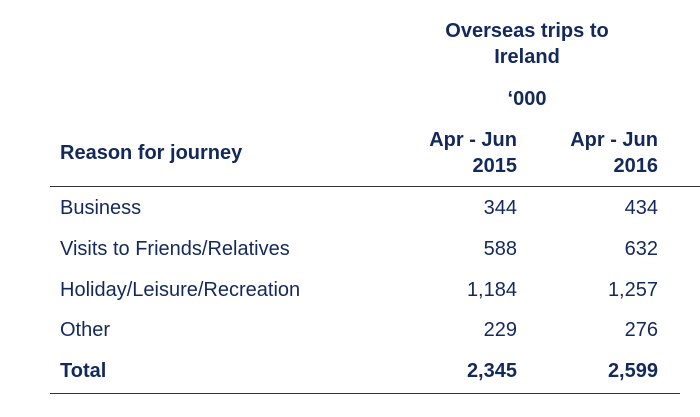 This screenshot has width=700, height=417. What do you see at coordinates (491, 371) in the screenshot?
I see `cell: 2,345` at bounding box center [491, 371].